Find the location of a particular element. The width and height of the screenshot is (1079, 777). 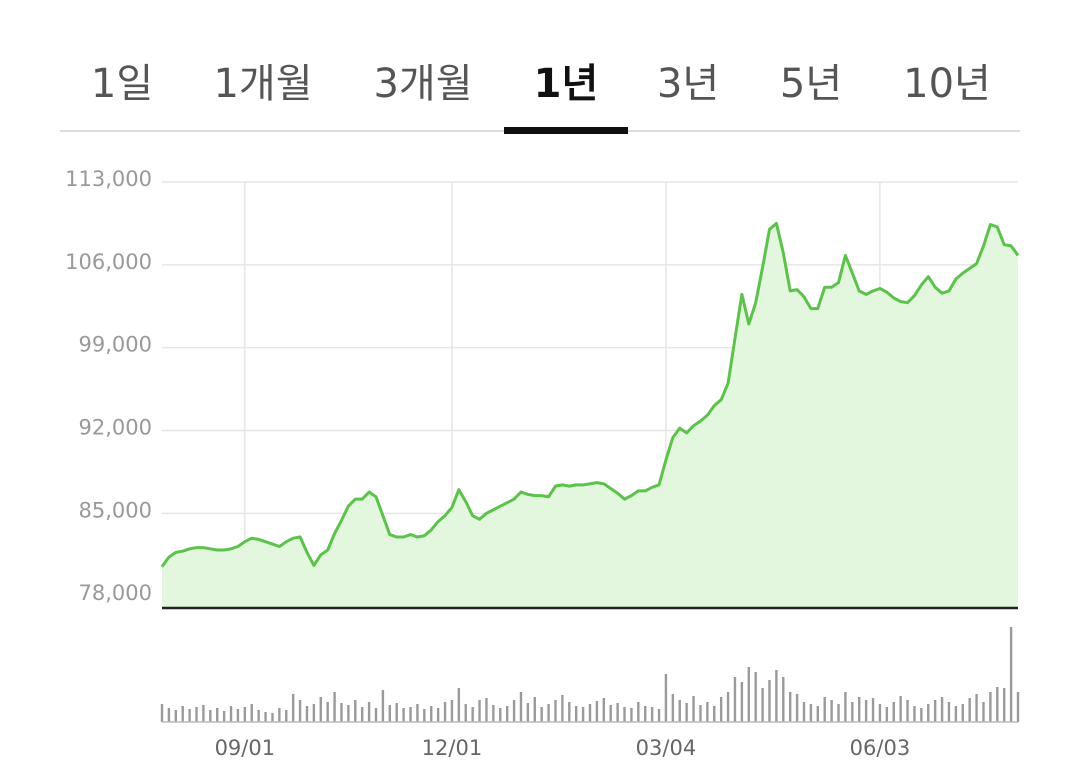

tab: 1년 is located at coordinates (566, 84).